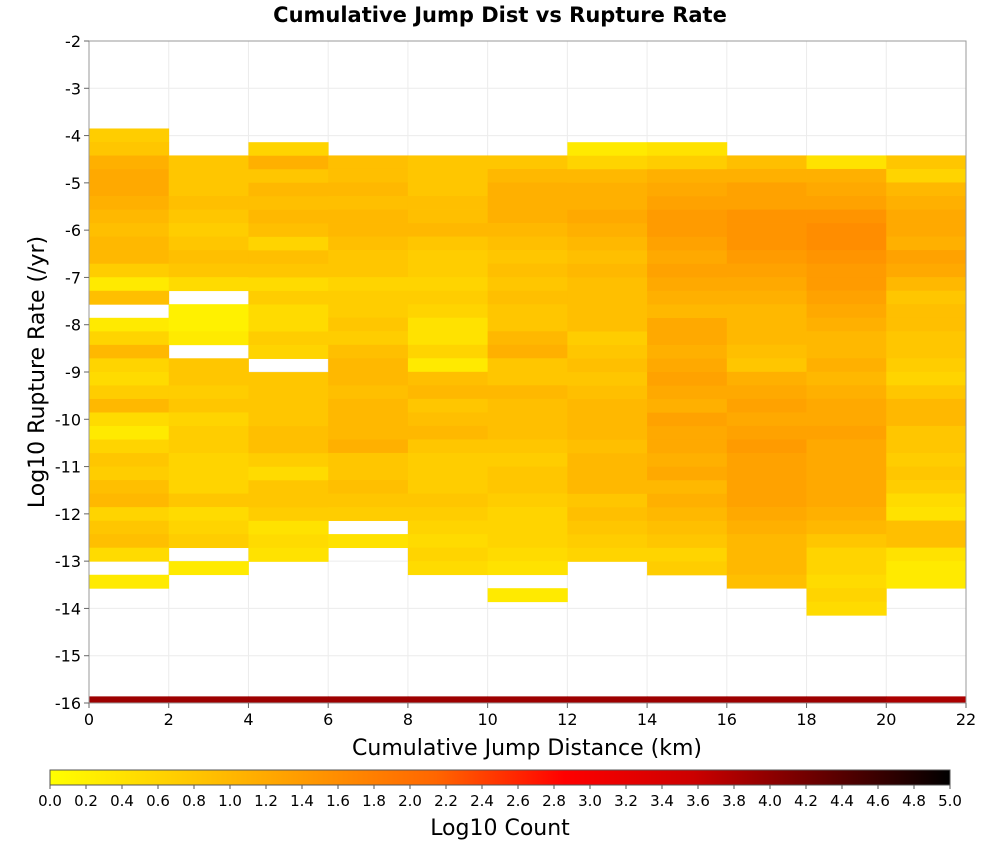  What do you see at coordinates (500, 15) in the screenshot?
I see `chart-title: Cumulative Jump Dist vs Rupture Rate` at bounding box center [500, 15].